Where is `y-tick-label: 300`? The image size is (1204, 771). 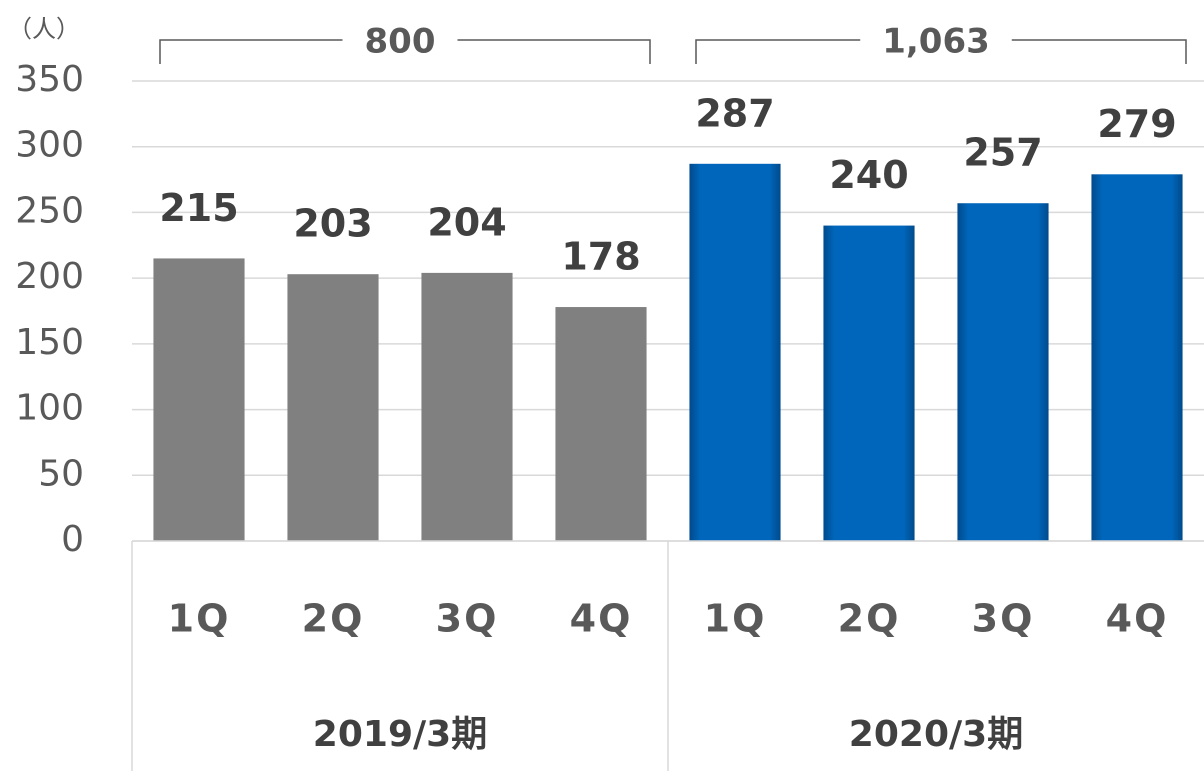 y-tick-label: 300 is located at coordinates (49, 145).